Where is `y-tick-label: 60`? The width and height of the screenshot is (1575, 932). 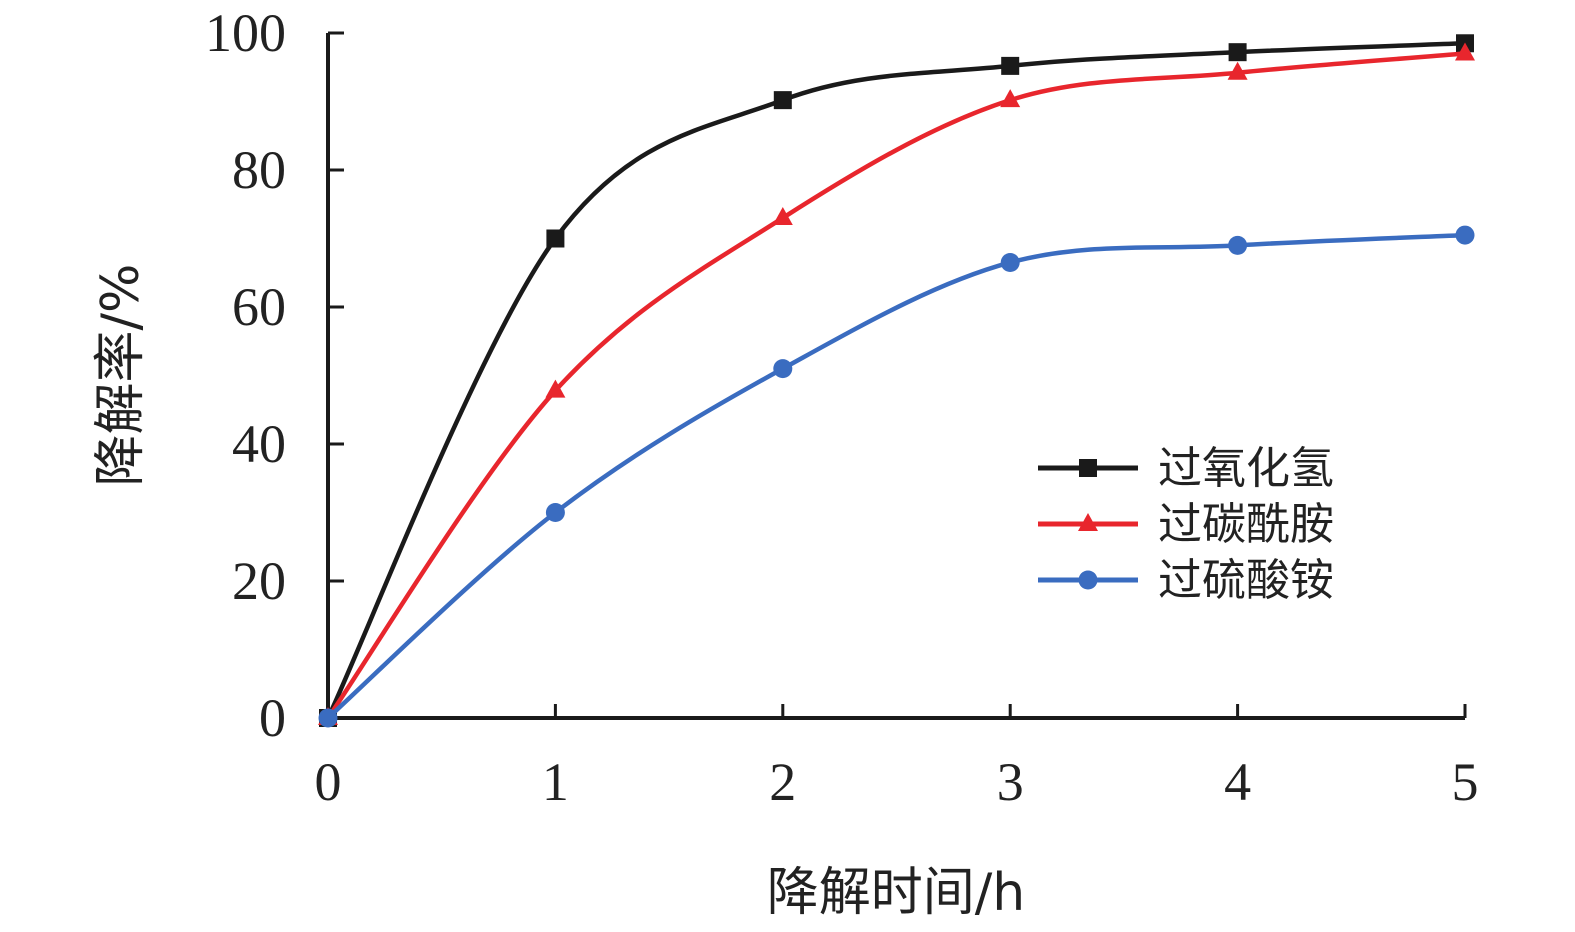 y-tick-label: 60 is located at coordinates (259, 307).